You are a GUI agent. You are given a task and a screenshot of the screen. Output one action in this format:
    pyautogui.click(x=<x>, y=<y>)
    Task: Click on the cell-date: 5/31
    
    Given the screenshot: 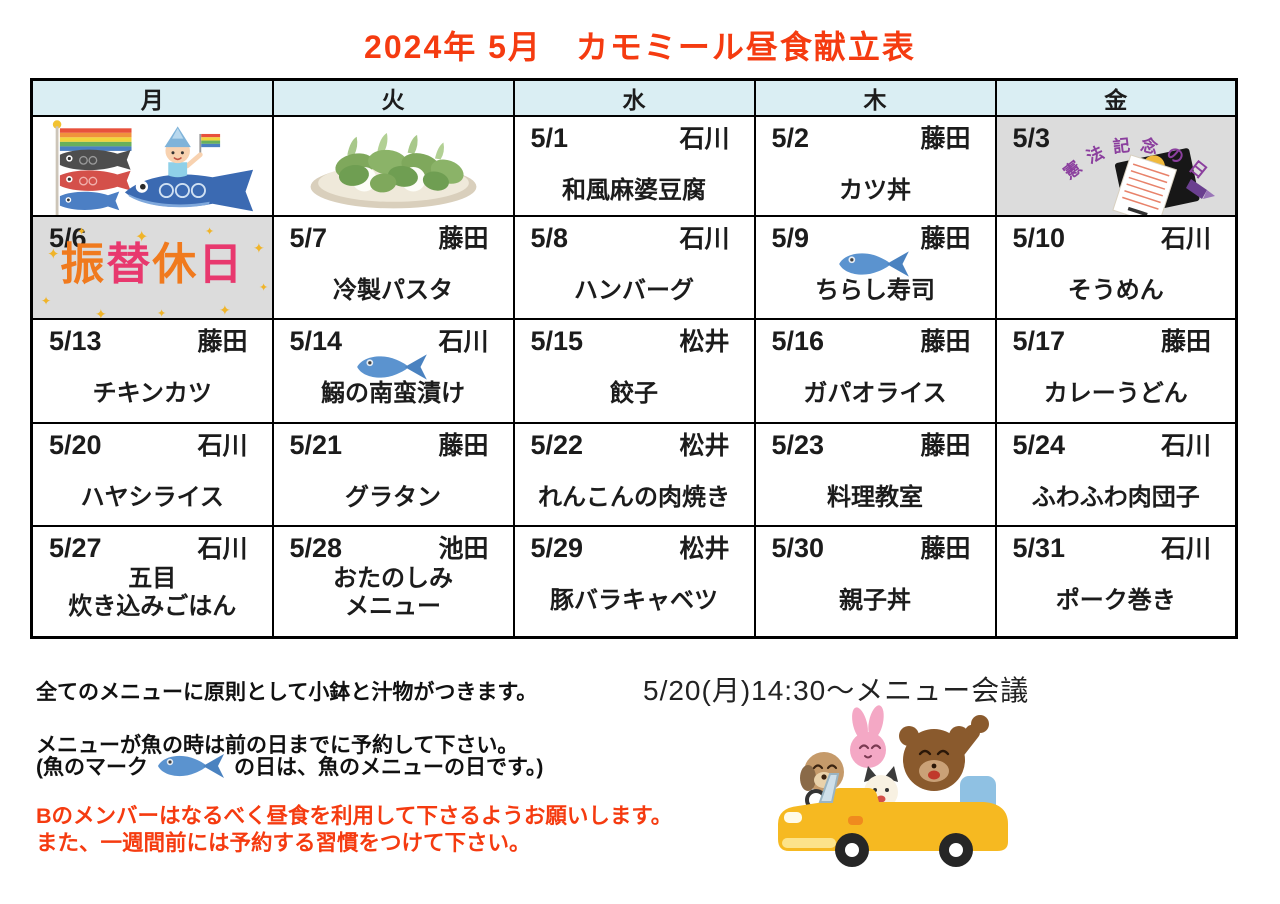 What is the action you would take?
    pyautogui.click(x=1039, y=548)
    